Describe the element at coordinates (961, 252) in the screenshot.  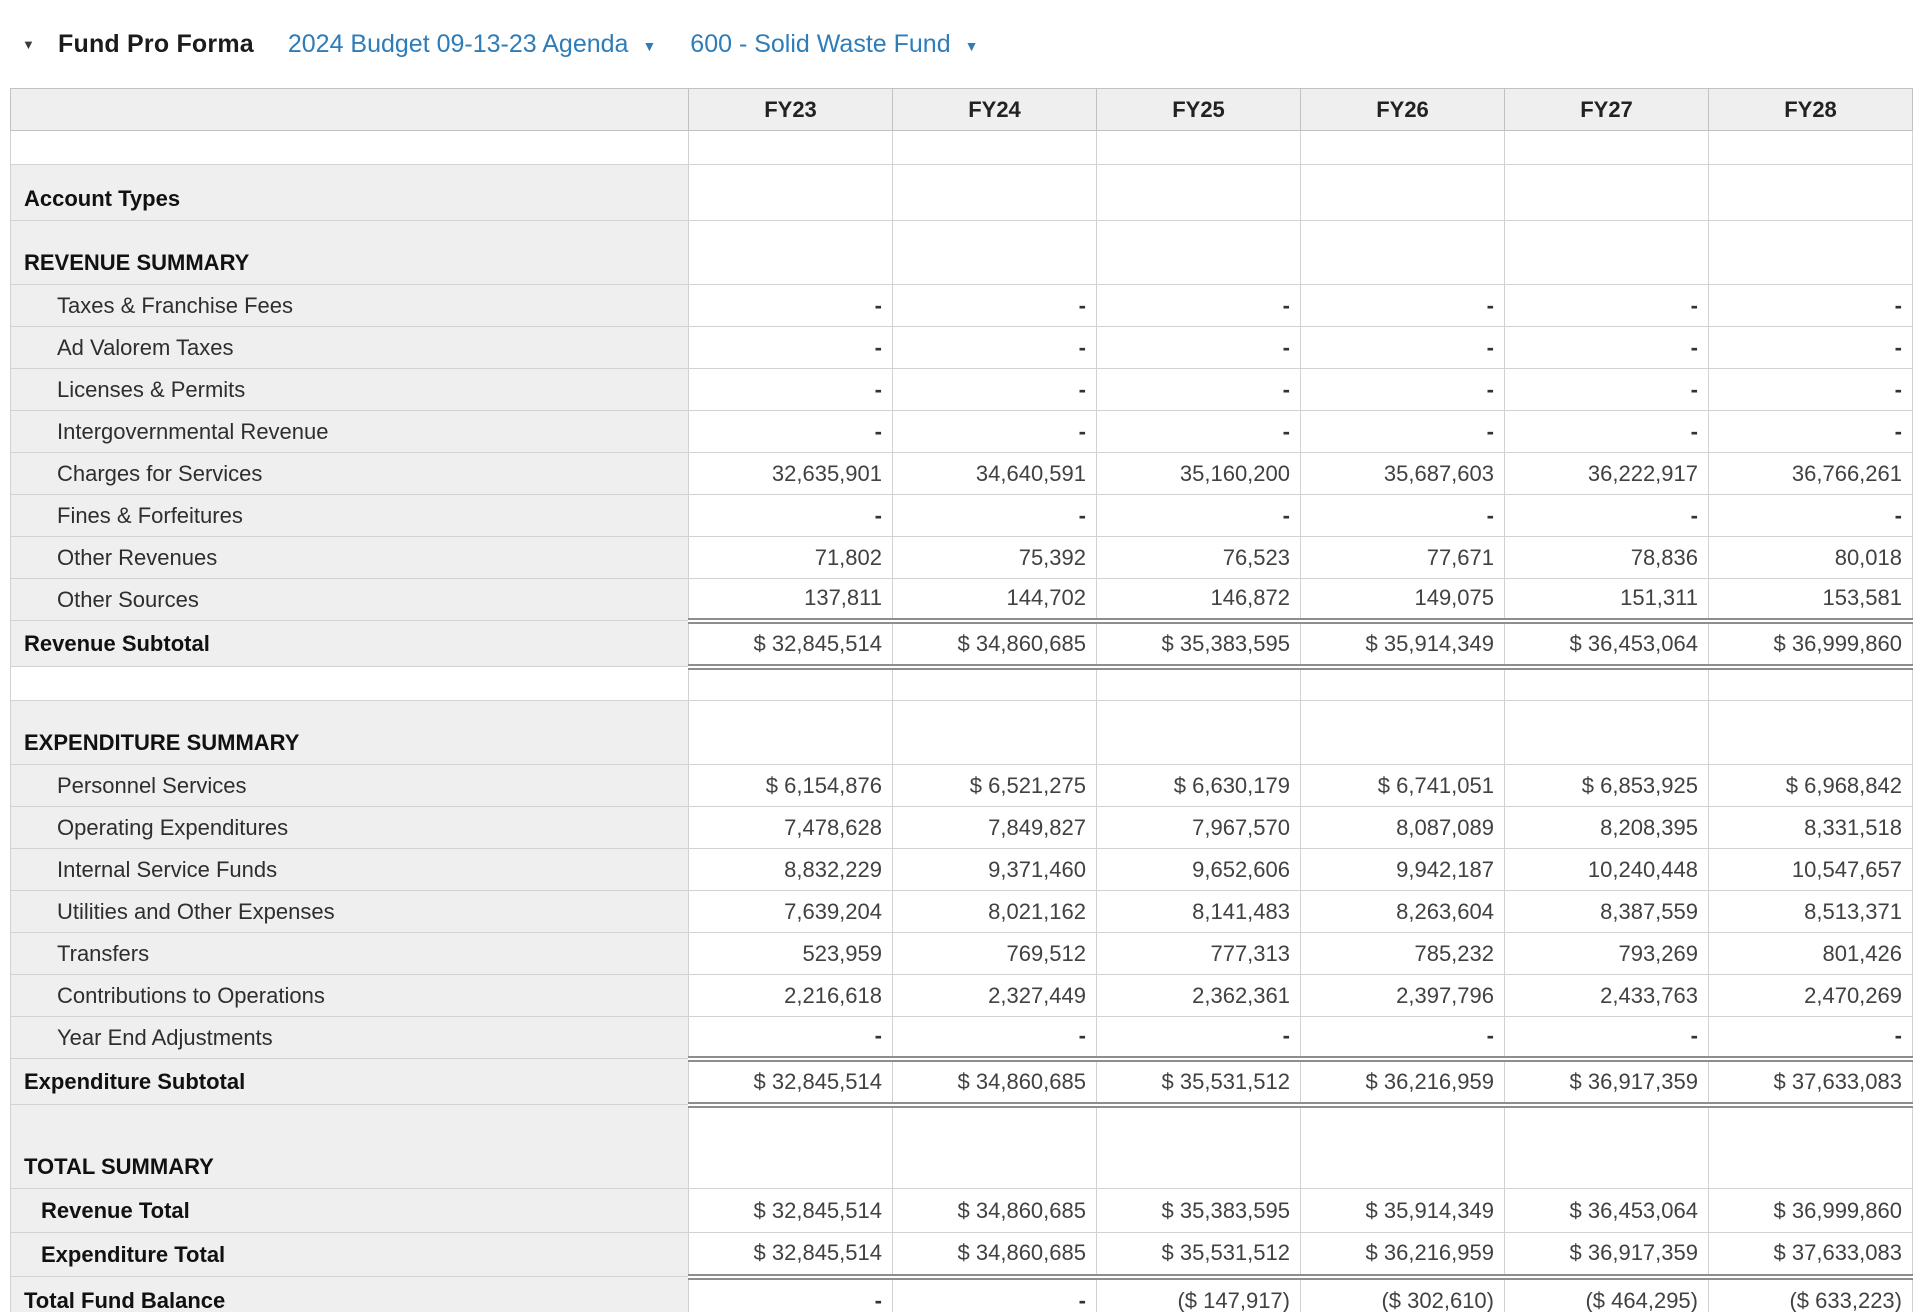
I see `table-row: REVENUE SUMMARY` at that location.